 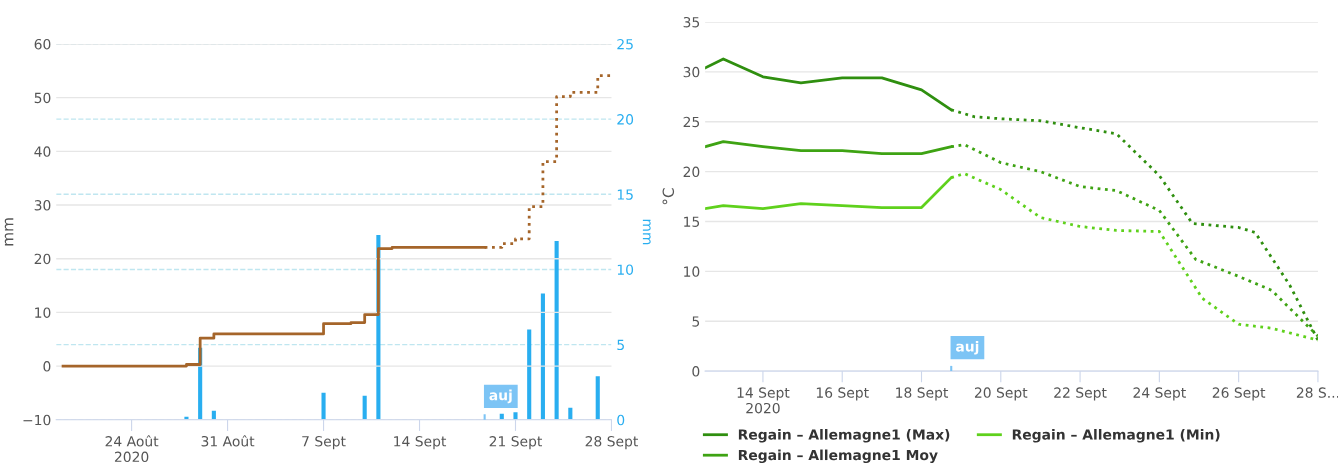 I want to click on y2-tick-label: 5, so click(x=620, y=345).